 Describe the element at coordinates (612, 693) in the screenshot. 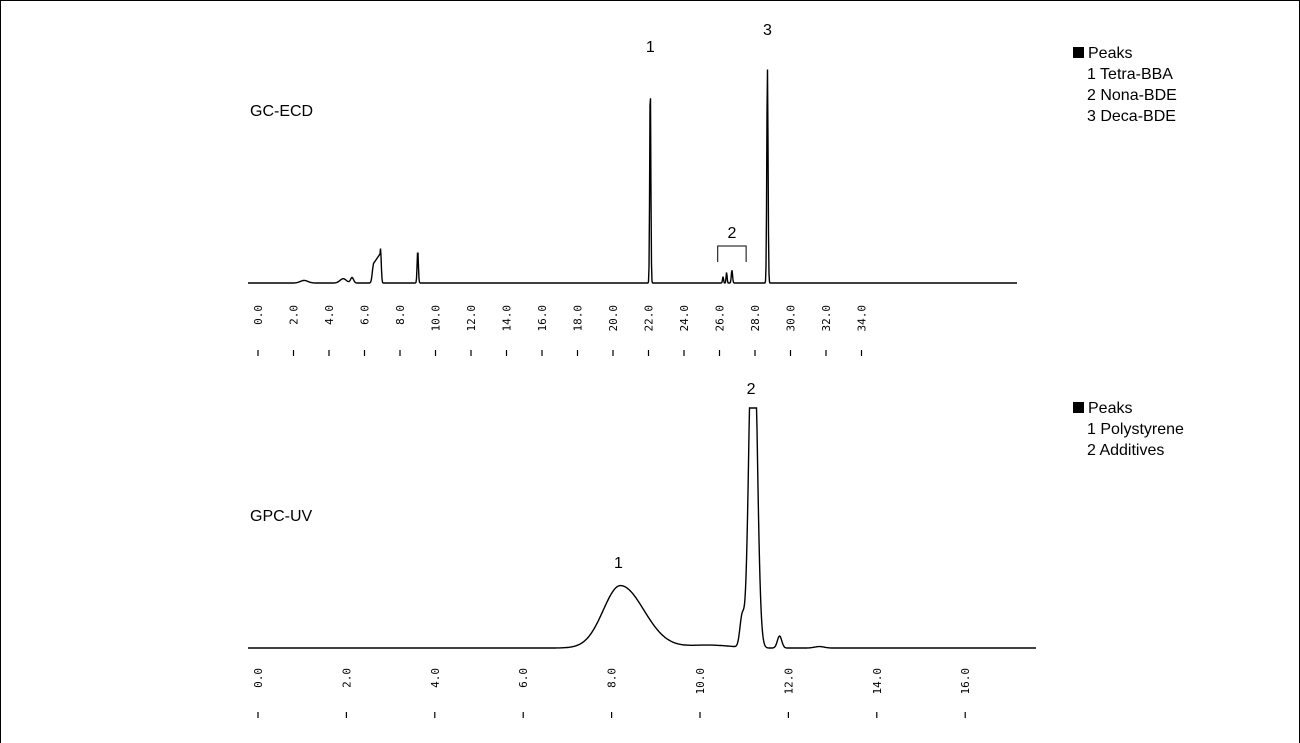

I see `gpc-uv-x-axis: 0.0 2.0 4.0 6.0 8.0 10.0 12.0 14.0 16.0` at that location.